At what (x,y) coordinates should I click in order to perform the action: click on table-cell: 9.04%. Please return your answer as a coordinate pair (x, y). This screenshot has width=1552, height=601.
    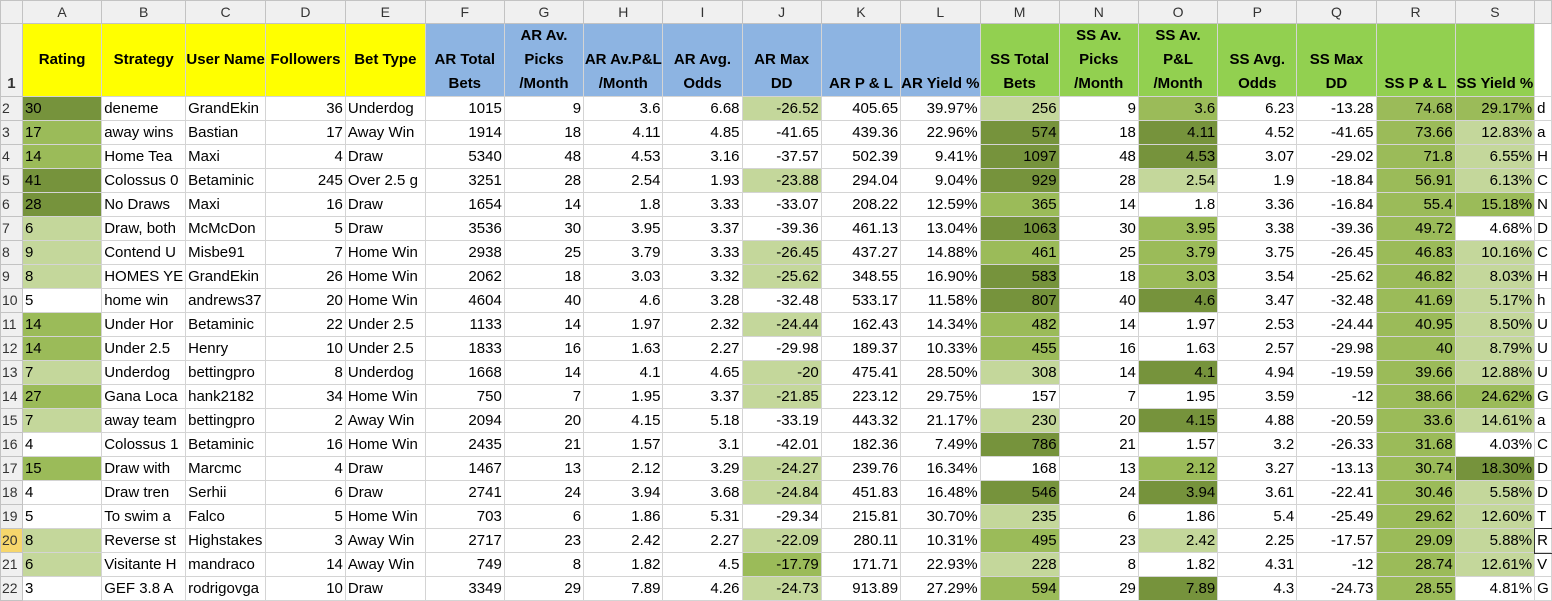
    Looking at the image, I should click on (940, 180).